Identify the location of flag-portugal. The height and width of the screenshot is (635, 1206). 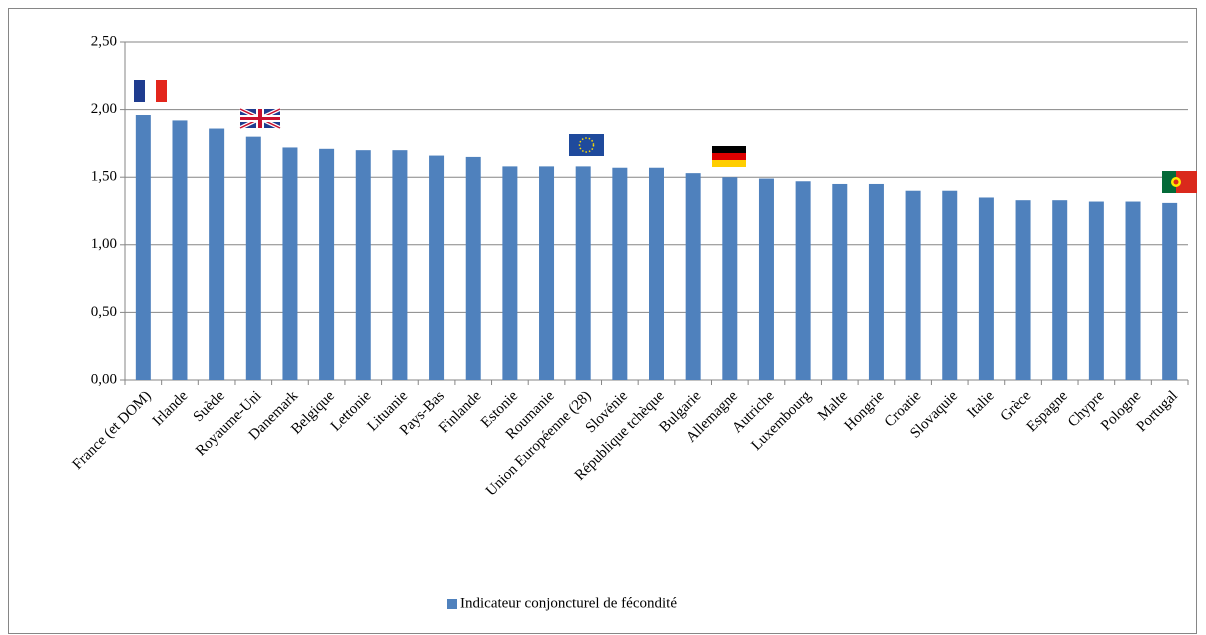
(1179, 182).